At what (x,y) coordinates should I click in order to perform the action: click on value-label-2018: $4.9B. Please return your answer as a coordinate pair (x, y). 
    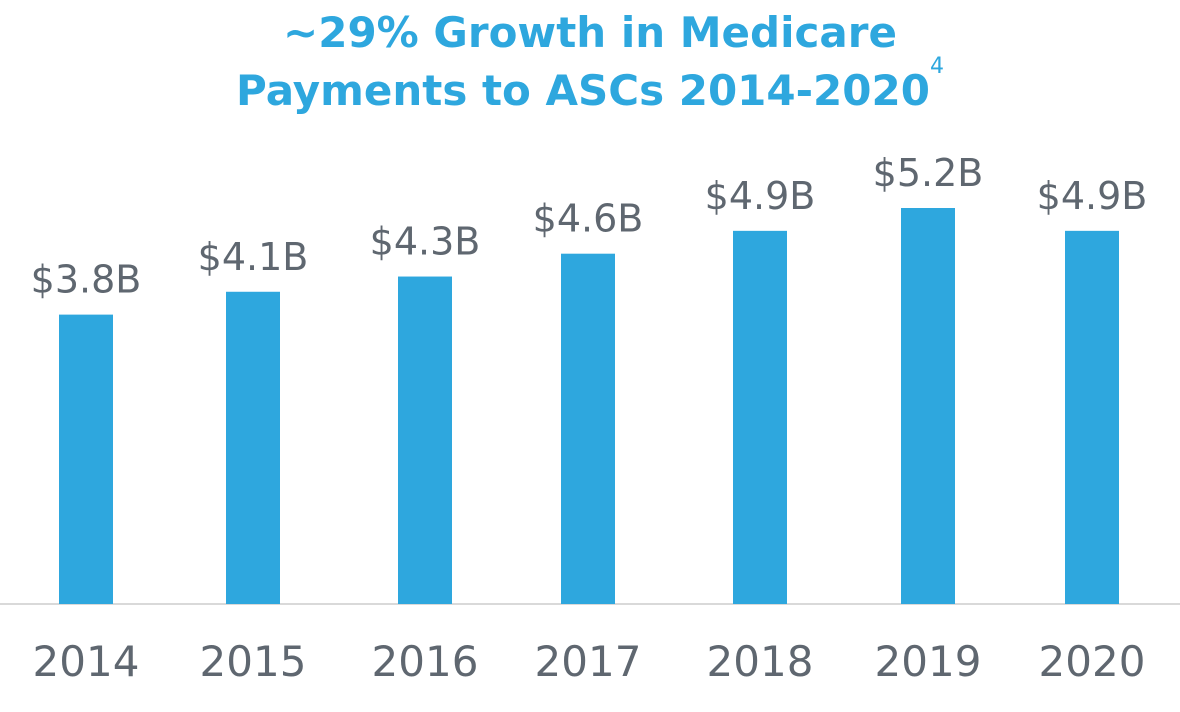
    Looking at the image, I should click on (760, 196).